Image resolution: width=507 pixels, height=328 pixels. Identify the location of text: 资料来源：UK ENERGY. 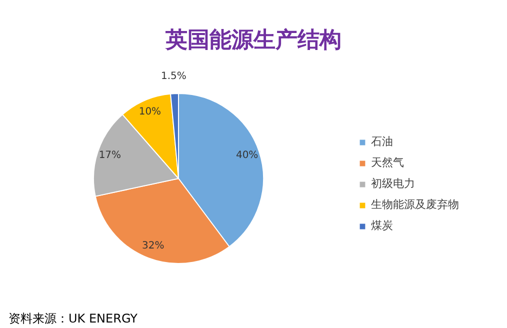
(73, 319).